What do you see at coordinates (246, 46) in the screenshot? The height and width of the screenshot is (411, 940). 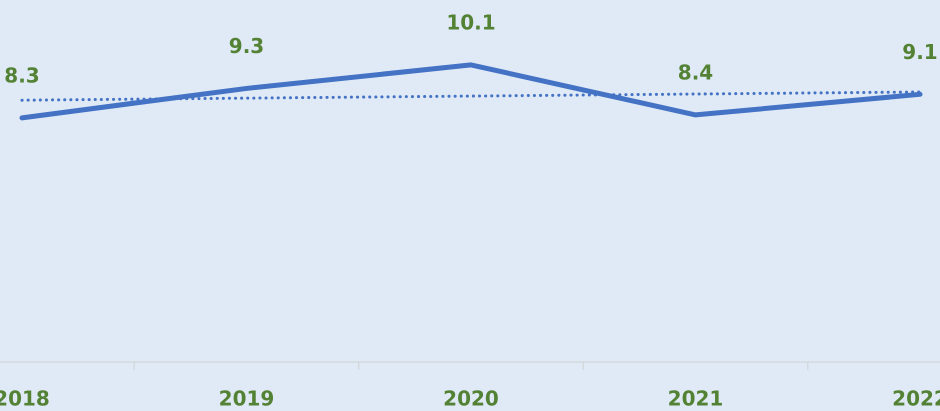 I see `data-label: 9.3` at bounding box center [246, 46].